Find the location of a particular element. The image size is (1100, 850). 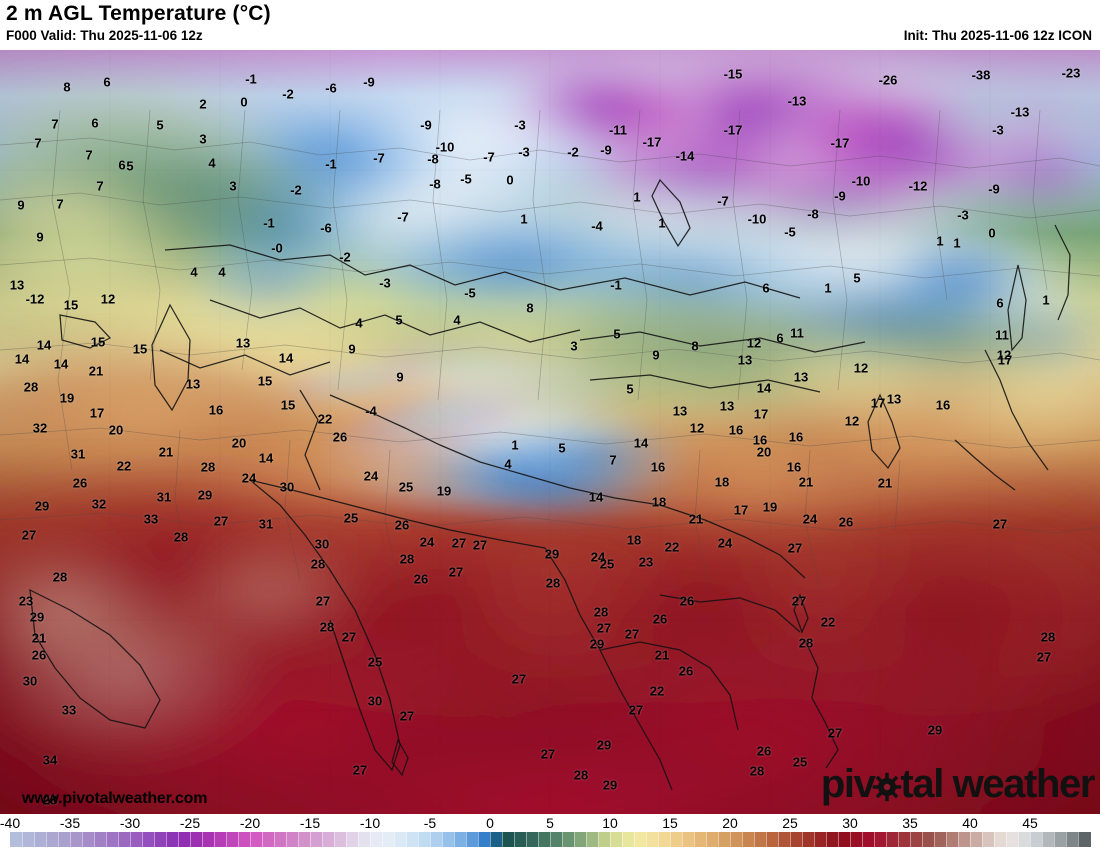

colorbar-tick: 25 is located at coordinates (790, 823).